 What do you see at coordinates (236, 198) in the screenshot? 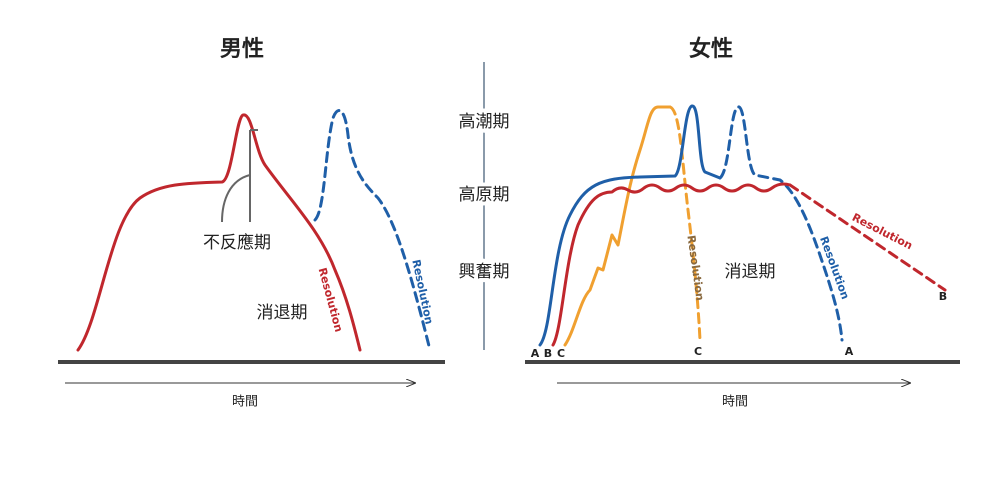
I see `refractory-arc` at bounding box center [236, 198].